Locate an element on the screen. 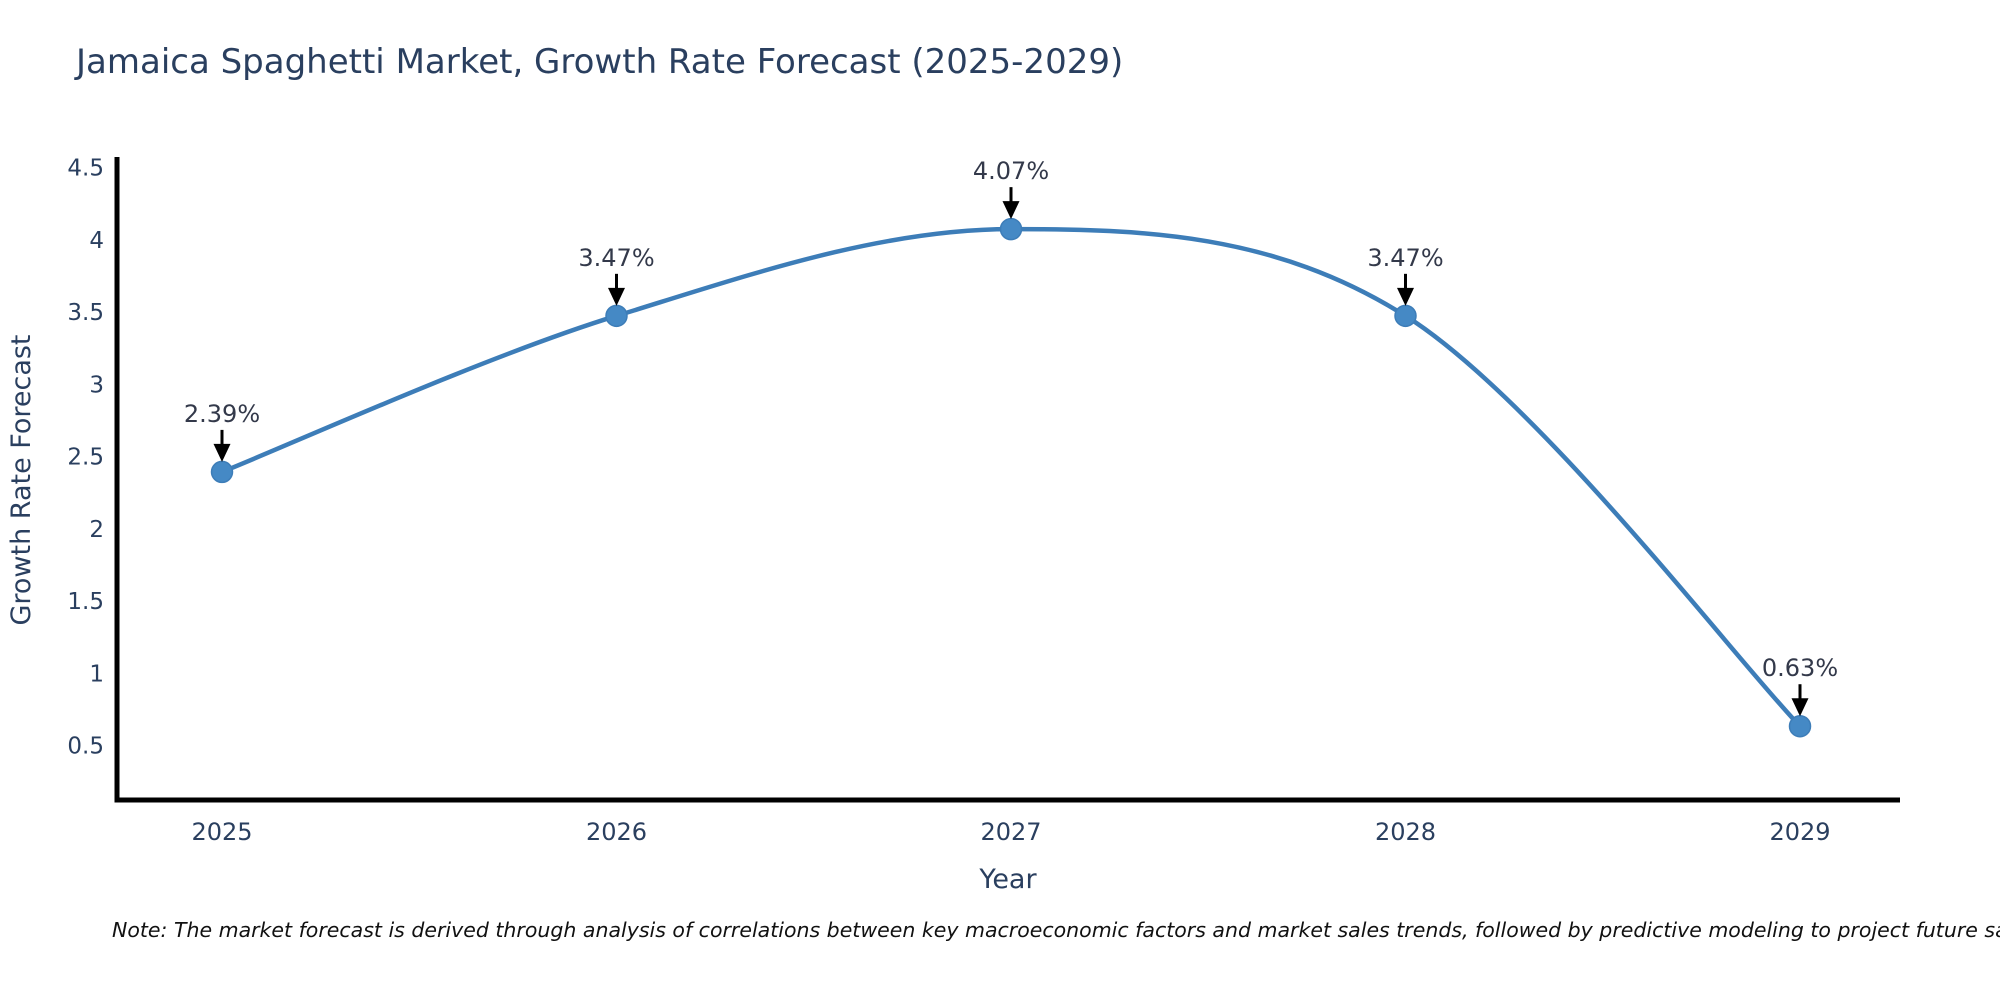 The height and width of the screenshot is (1000, 2000). y-axis-ticks: 0.5 1 1.5 2 2.5 3 3.5 4 4.5 is located at coordinates (85, 458).